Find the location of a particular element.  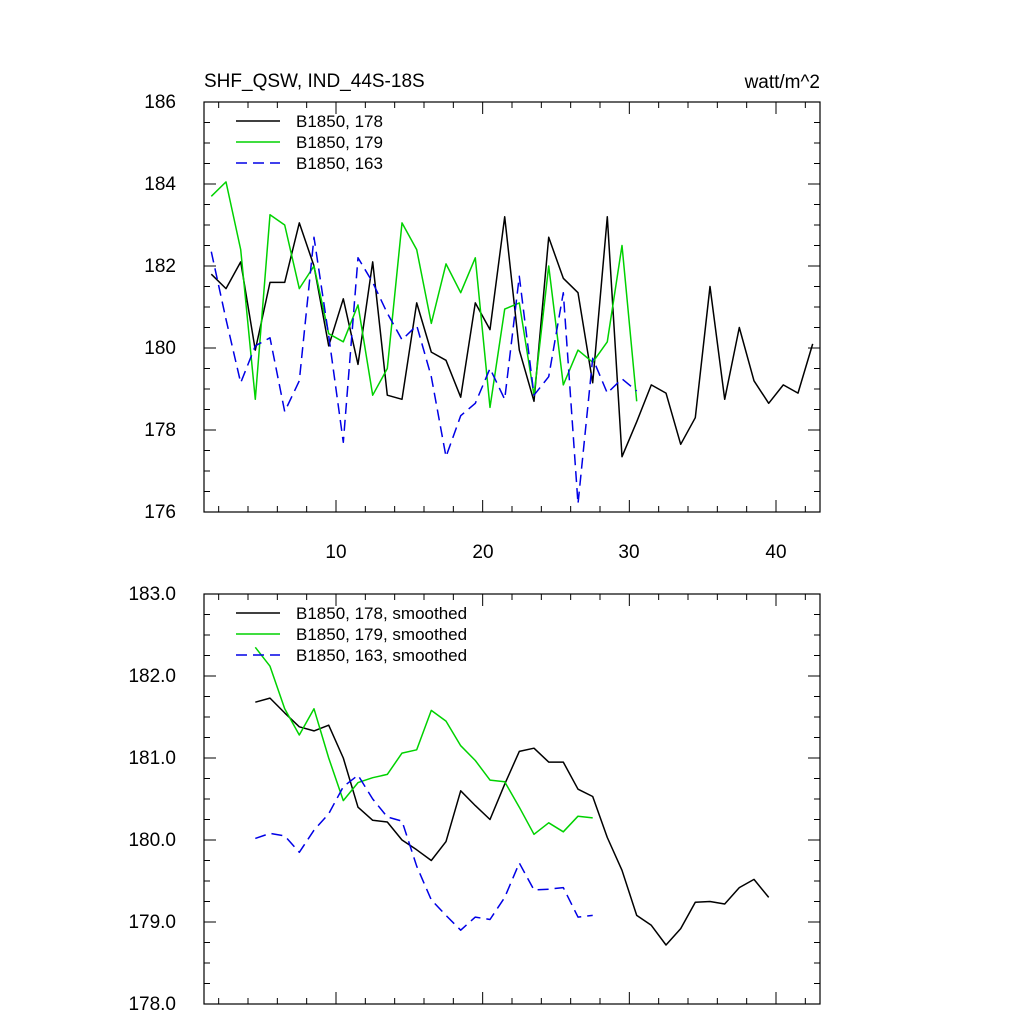

y-tick-label: 184 is located at coordinates (160, 184).